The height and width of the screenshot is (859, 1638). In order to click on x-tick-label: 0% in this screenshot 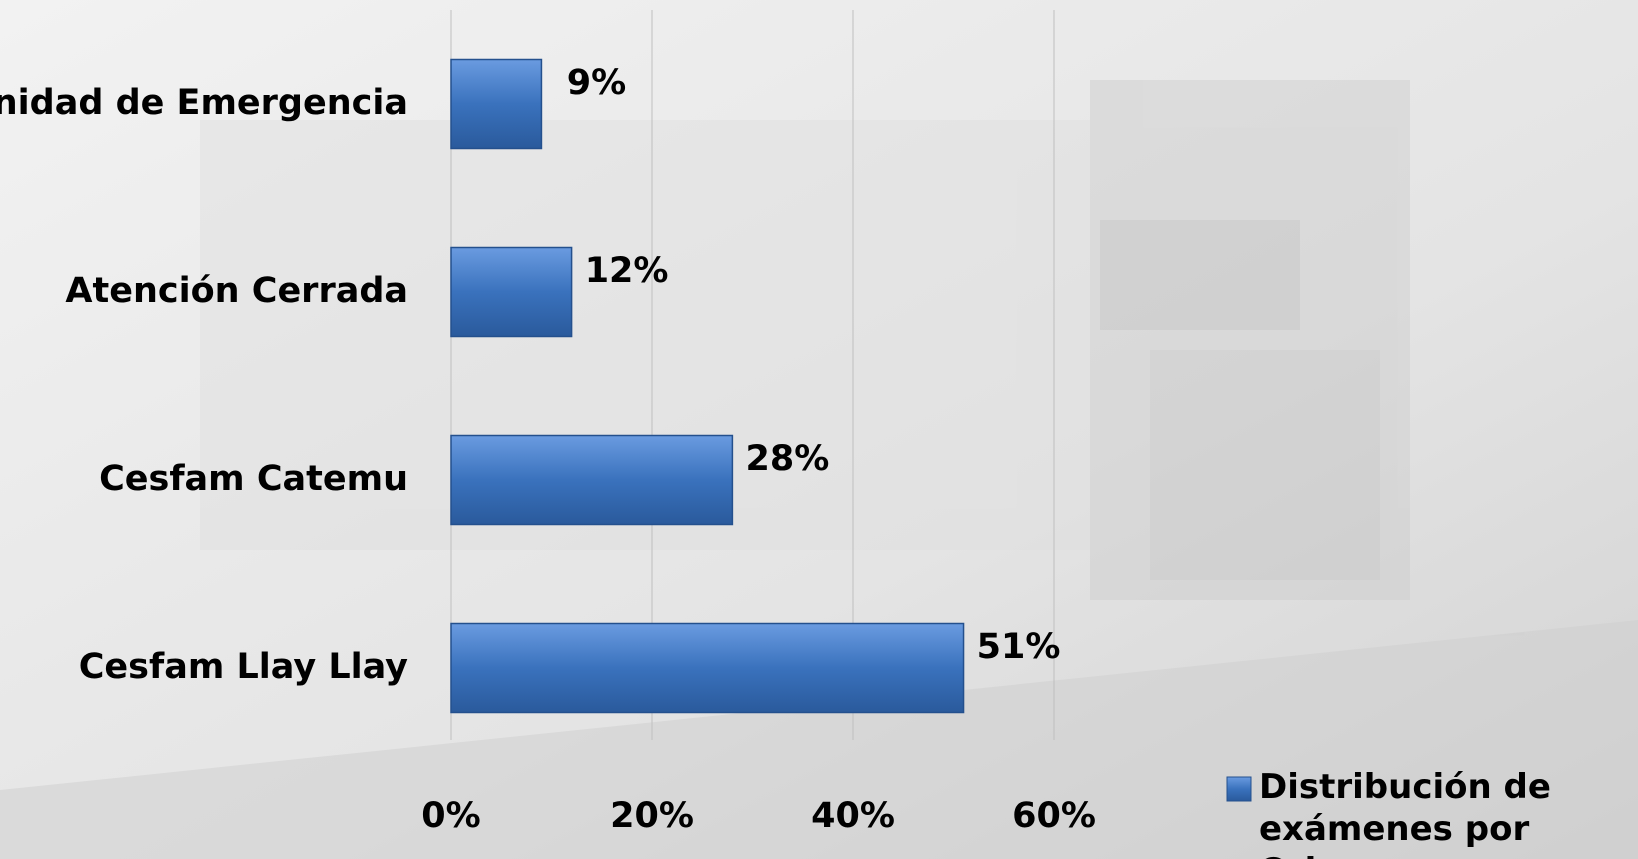, I will do `click(450, 816)`.